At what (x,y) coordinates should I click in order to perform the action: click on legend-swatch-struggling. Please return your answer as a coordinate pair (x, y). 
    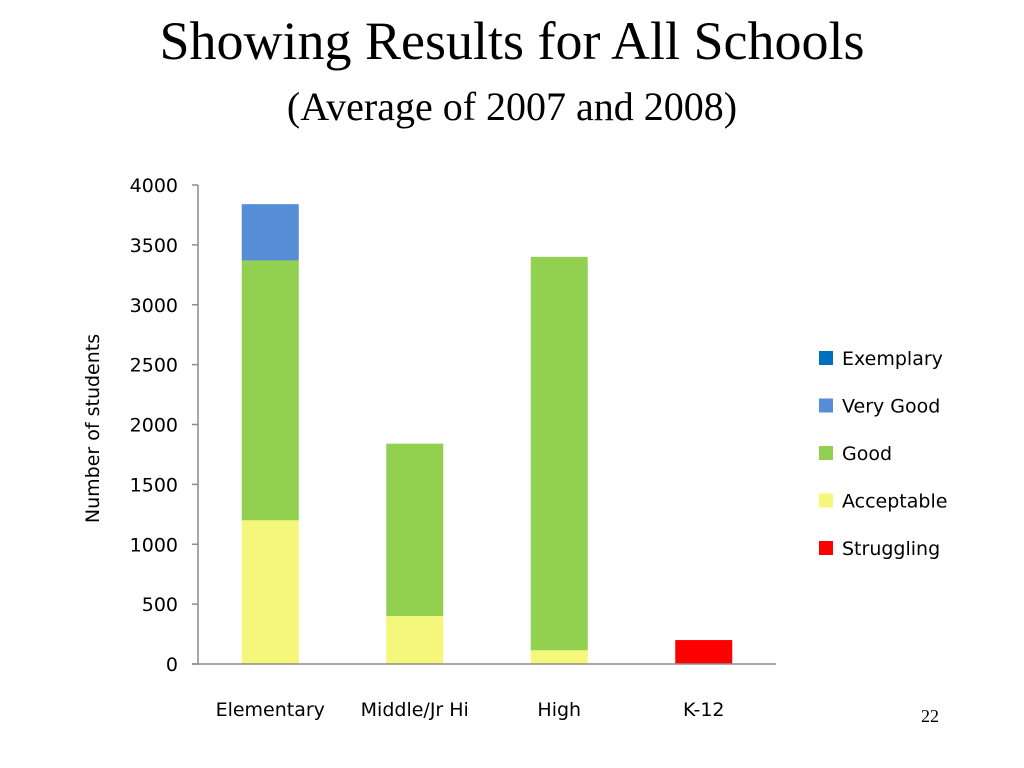
    Looking at the image, I should click on (826, 548).